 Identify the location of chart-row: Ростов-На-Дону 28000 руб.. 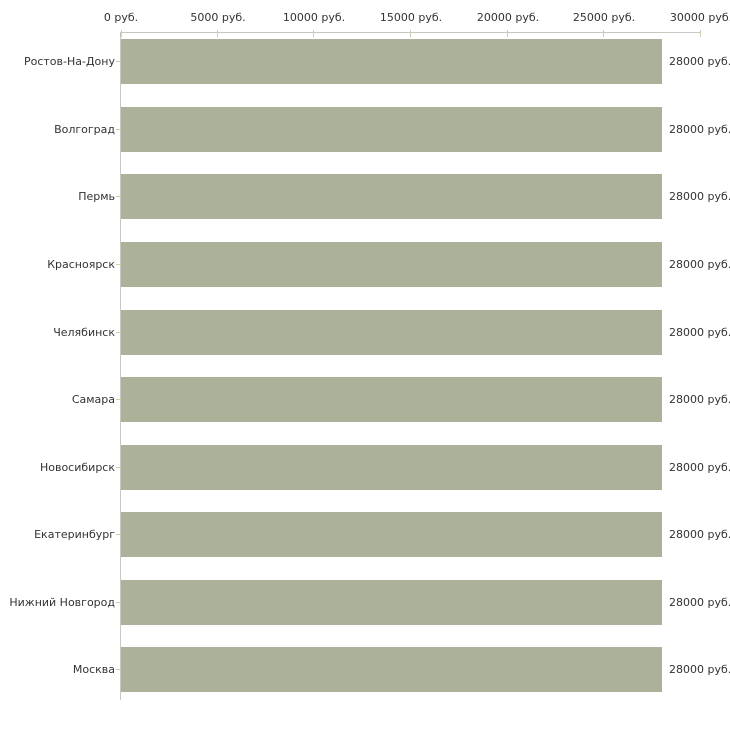
(377, 61).